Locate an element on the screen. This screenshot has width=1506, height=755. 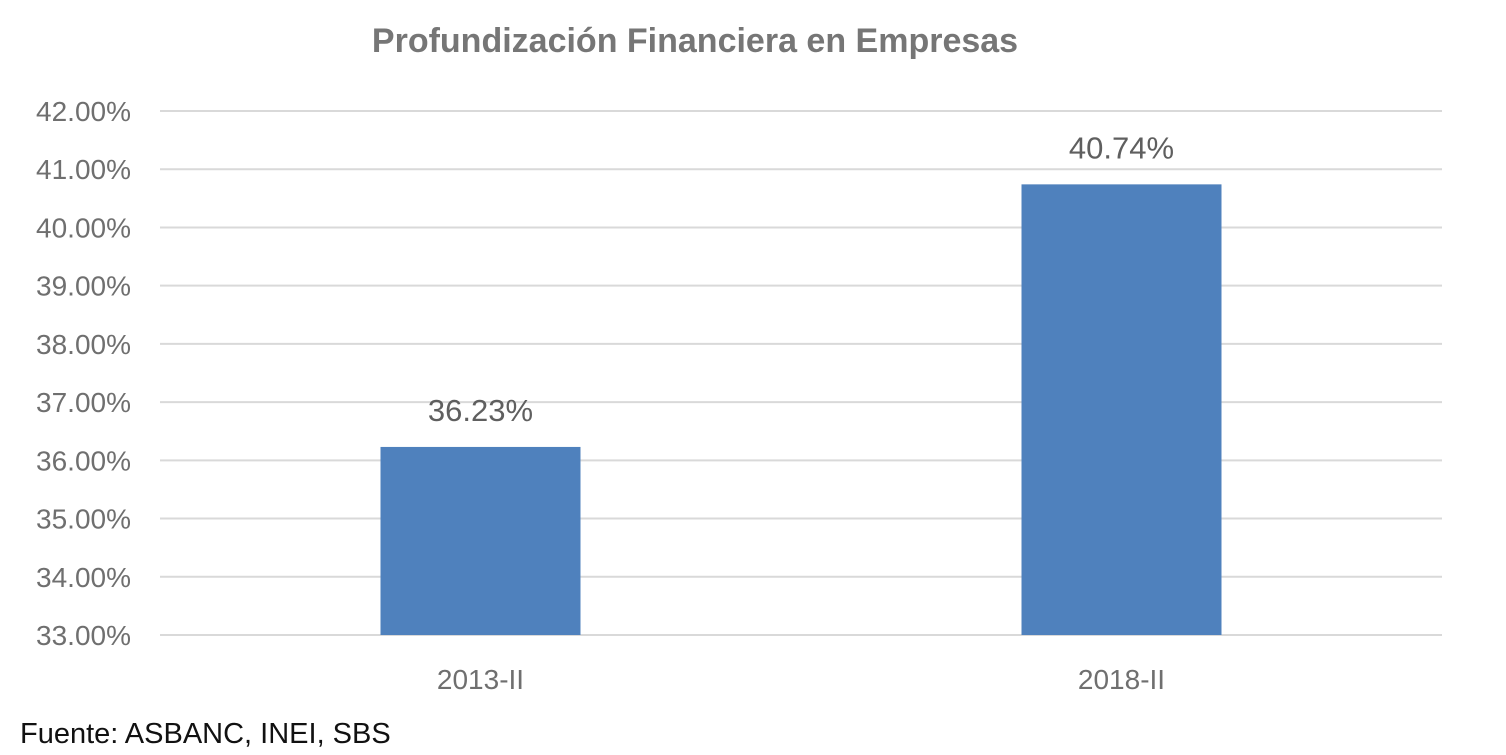
chart-title: Profundización Financiera en Empresas is located at coordinates (695, 41).